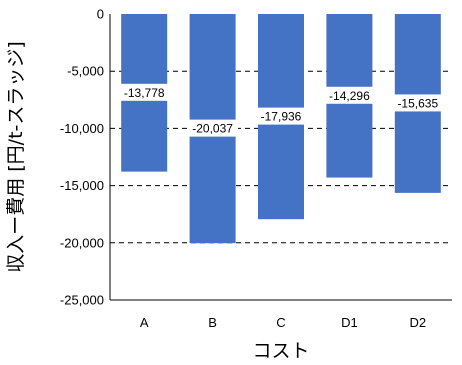 The image size is (462, 365). Describe the element at coordinates (100, 14) in the screenshot. I see `y-tick-label: 0` at that location.